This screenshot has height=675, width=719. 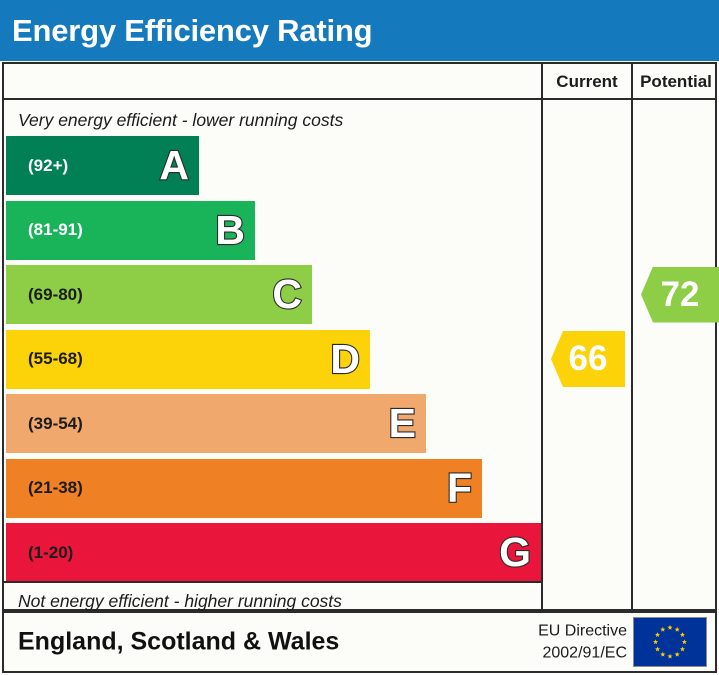 I want to click on region-label: England, Scotland & Wales, so click(x=179, y=641).